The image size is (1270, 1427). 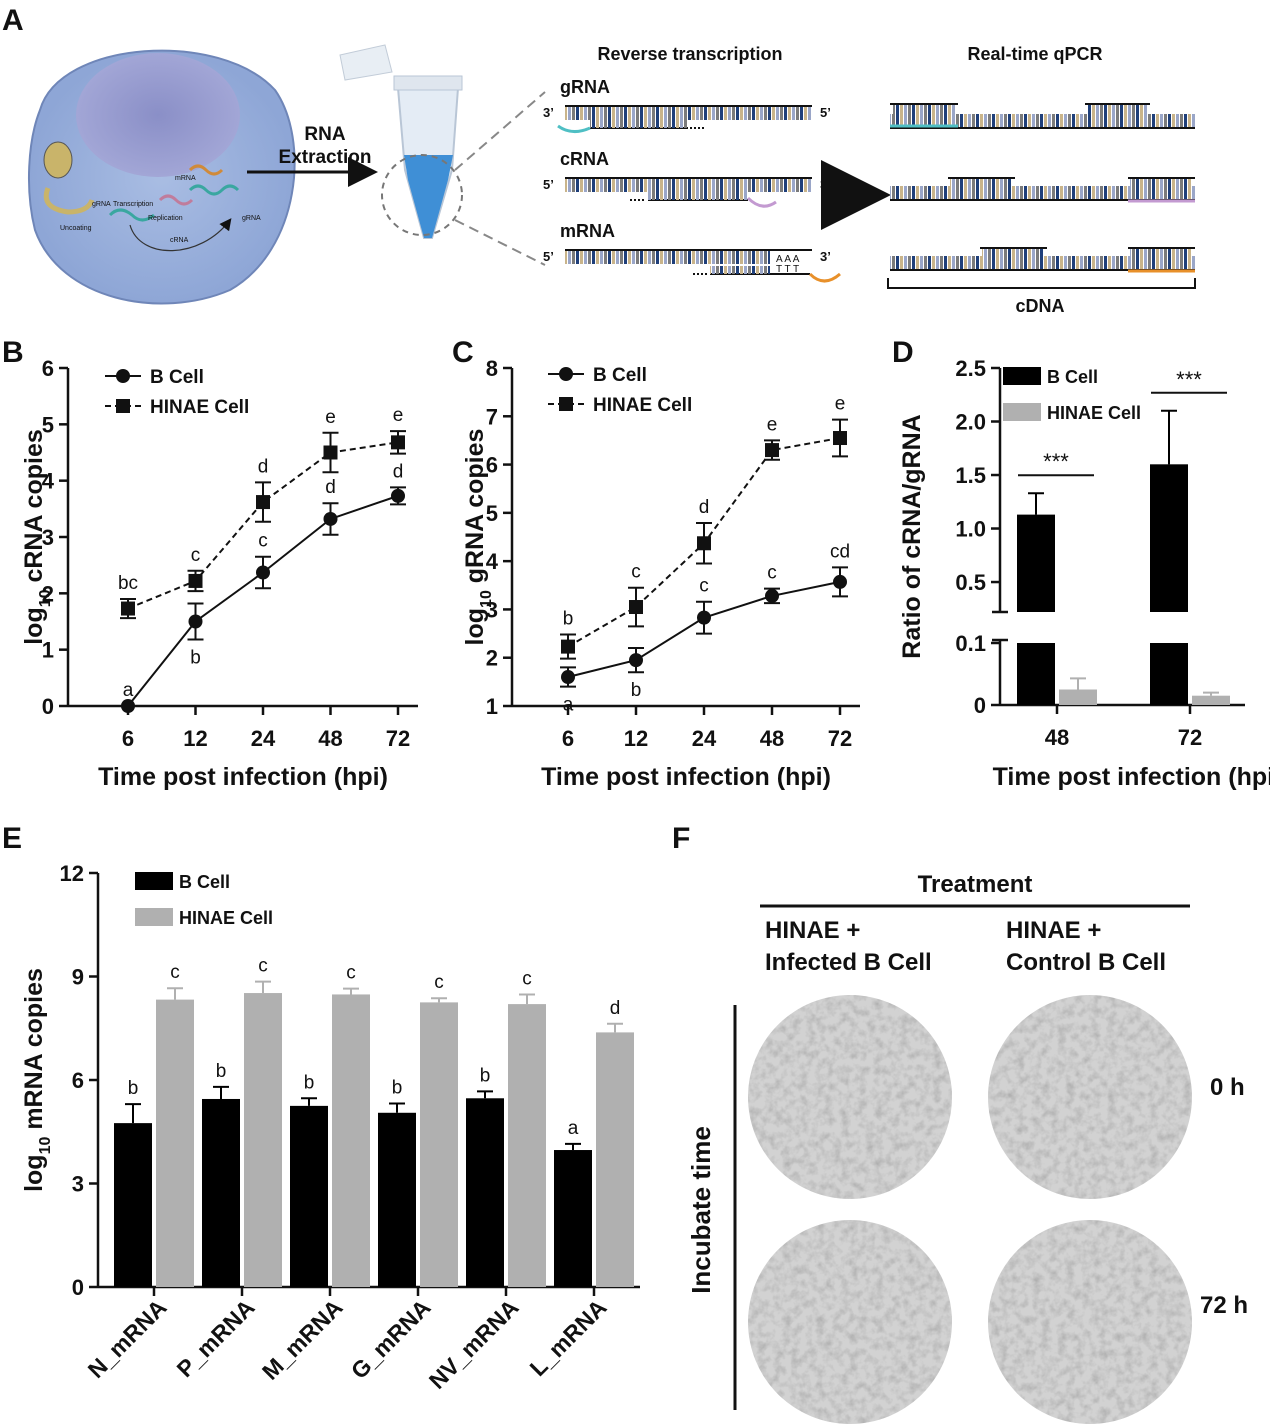 I want to click on strand-name: mRNA, so click(x=587, y=231).